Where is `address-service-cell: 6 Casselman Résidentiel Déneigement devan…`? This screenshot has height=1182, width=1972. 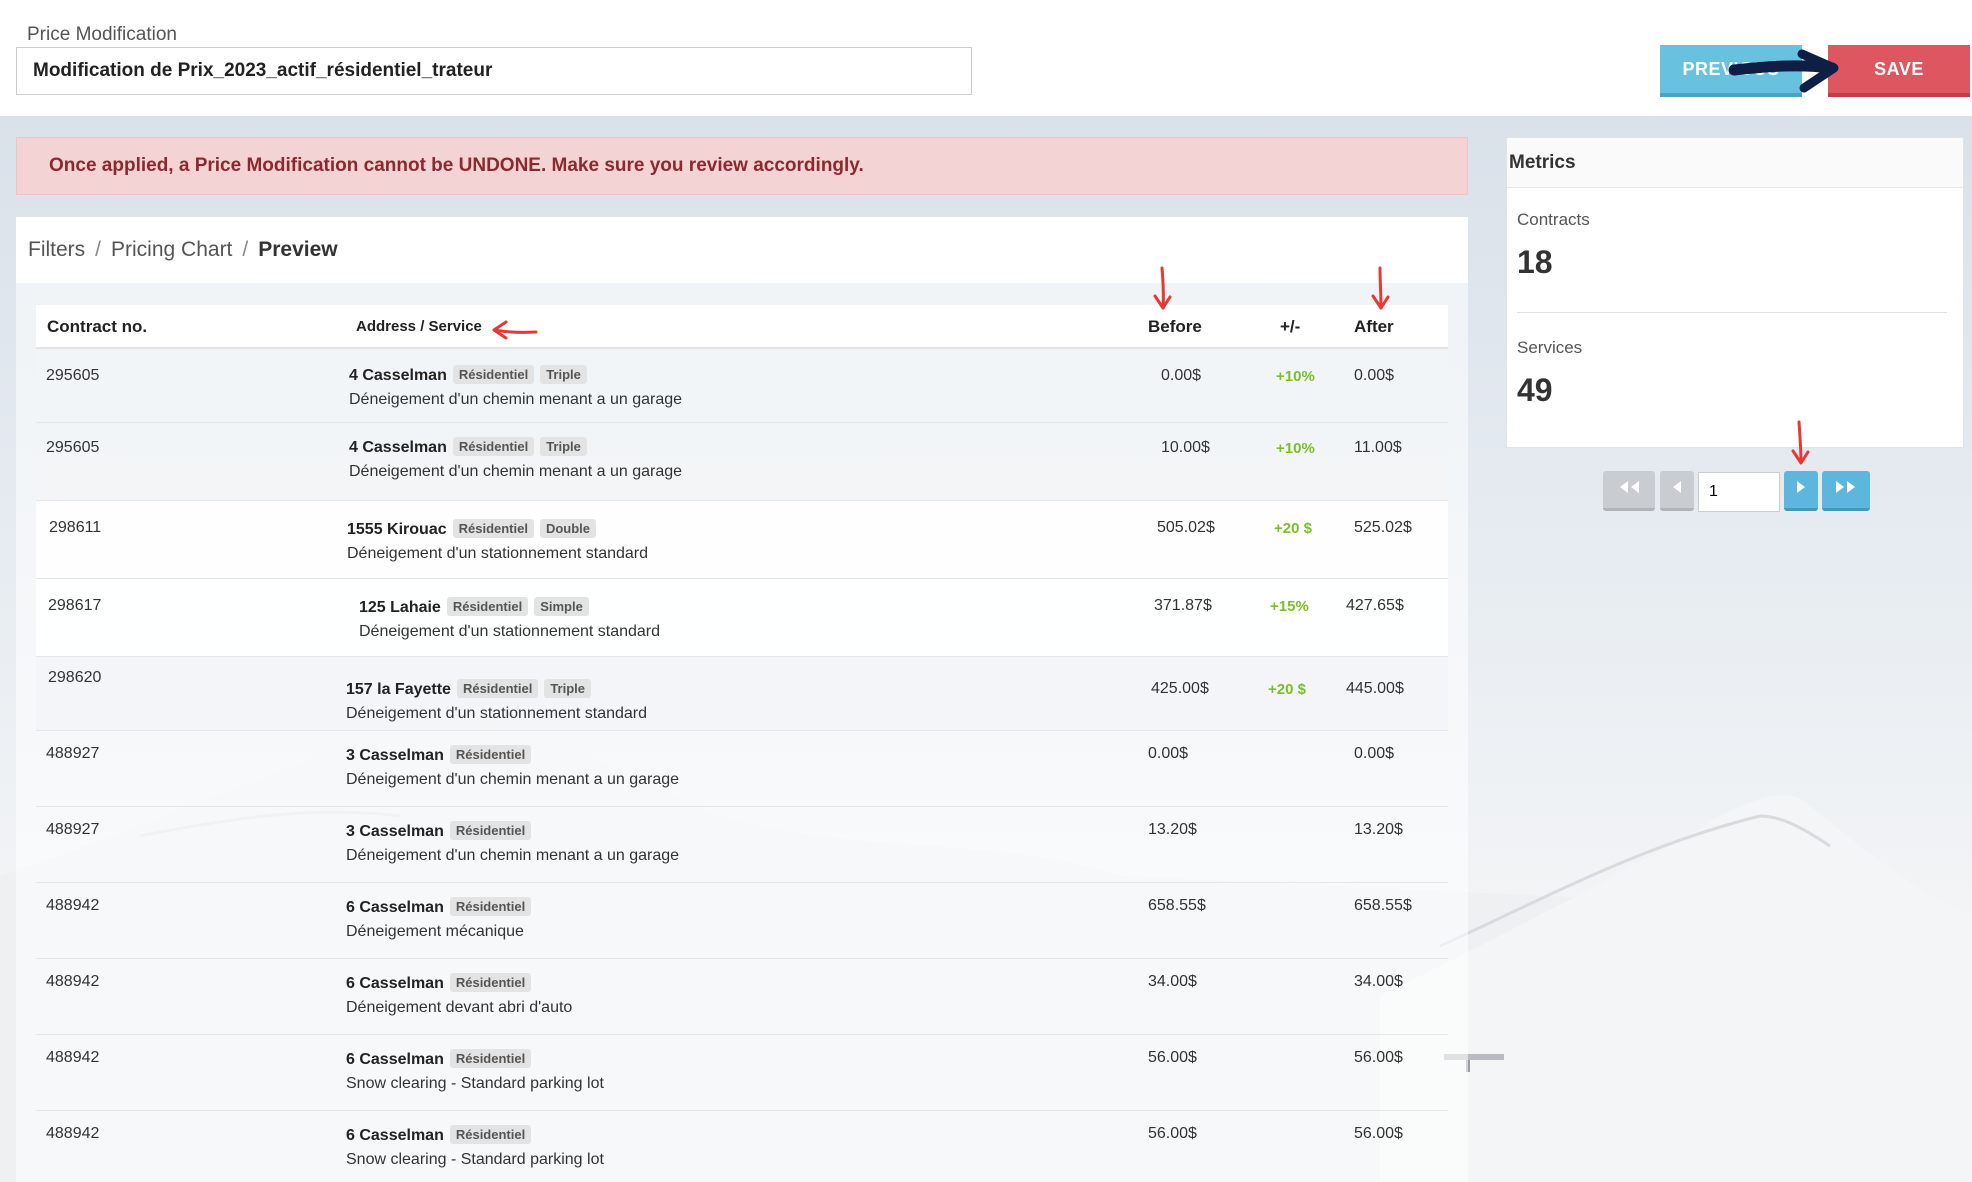
address-service-cell: 6 Casselman Résidentiel Déneigement devan… is located at coordinates (459, 995).